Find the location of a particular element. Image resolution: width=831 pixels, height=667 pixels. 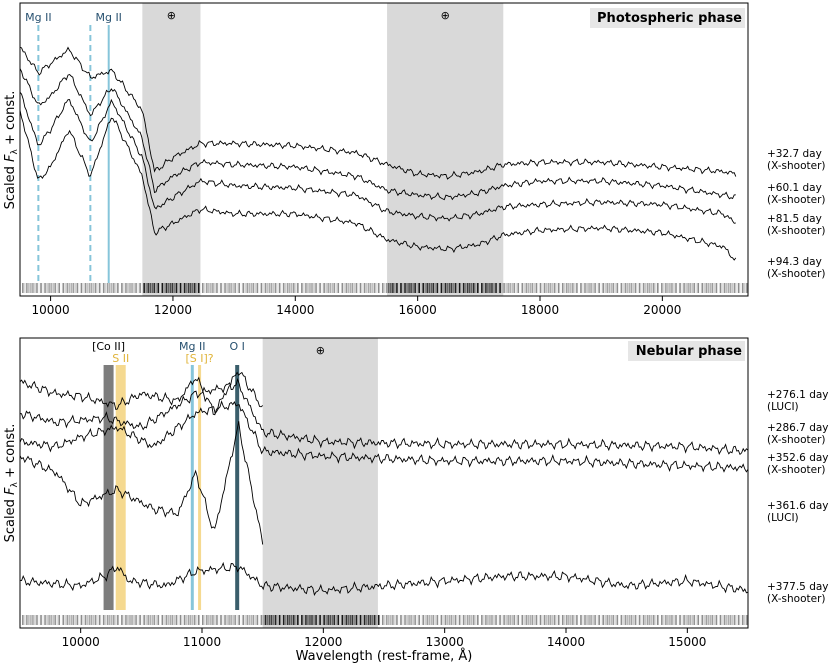

line-label: Mg II is located at coordinates (38, 17).